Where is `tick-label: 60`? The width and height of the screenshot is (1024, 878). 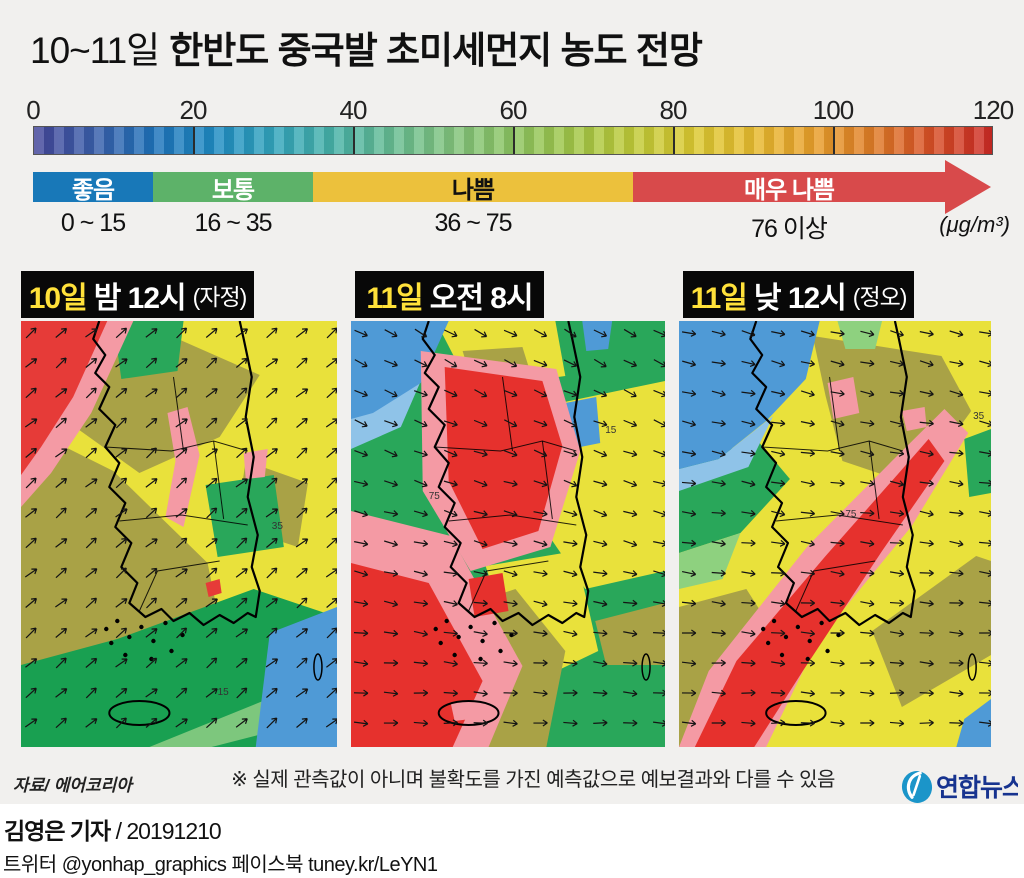
tick-label: 60 is located at coordinates (513, 110).